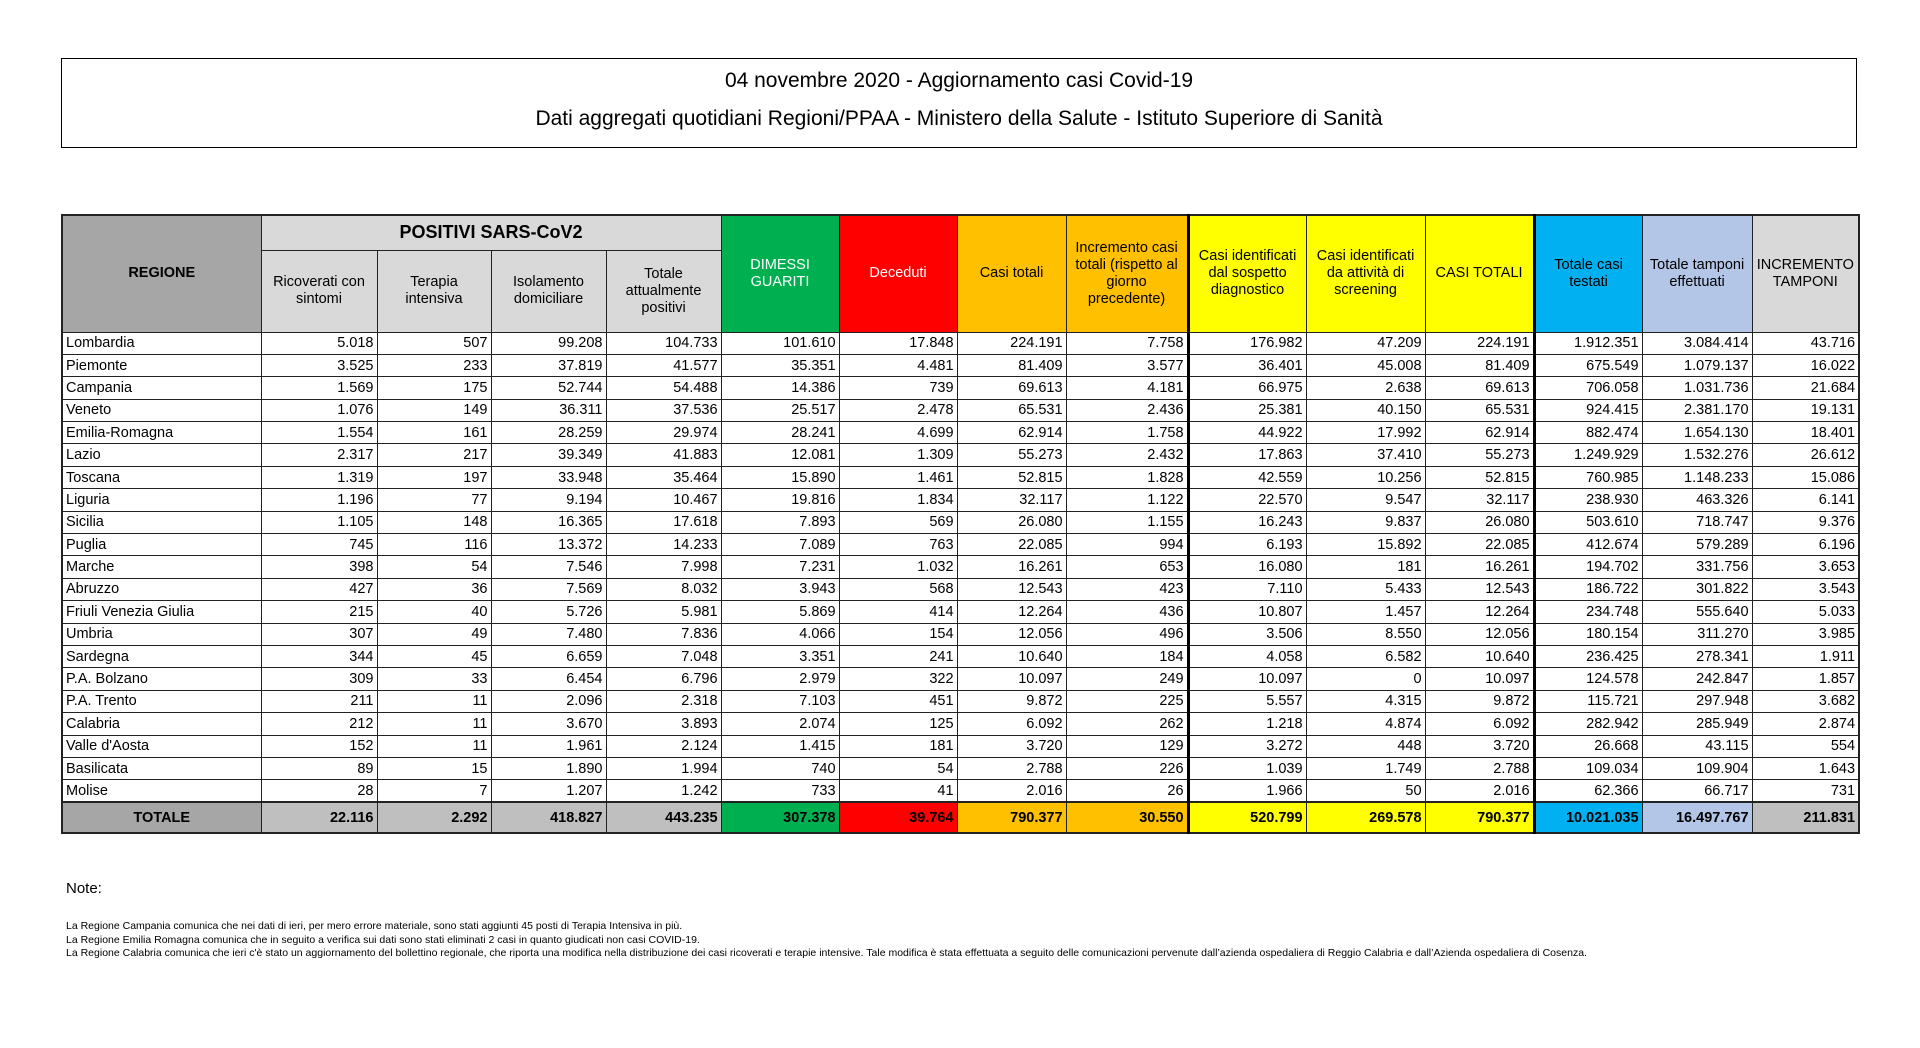 This screenshot has width=1920, height=1048. Describe the element at coordinates (898, 589) in the screenshot. I see `value-cell: 568` at that location.